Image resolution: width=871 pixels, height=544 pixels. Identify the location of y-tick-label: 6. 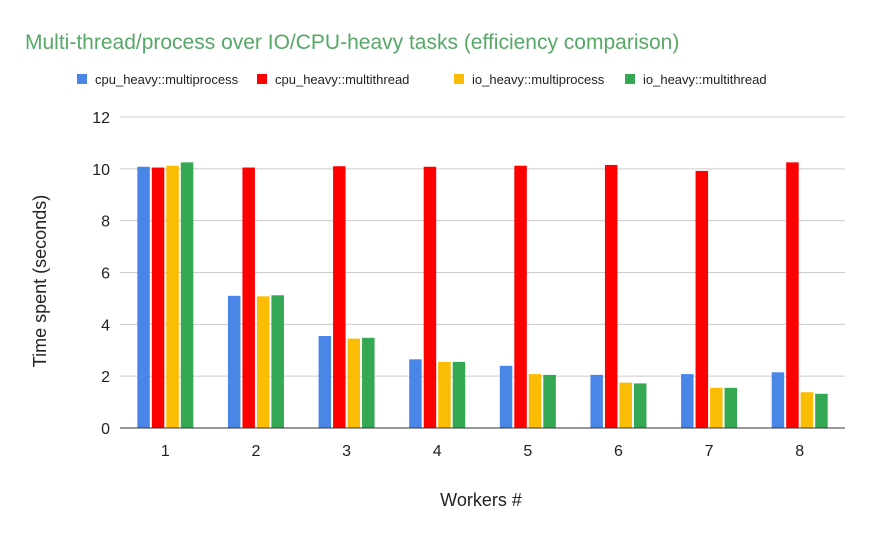
(105, 274).